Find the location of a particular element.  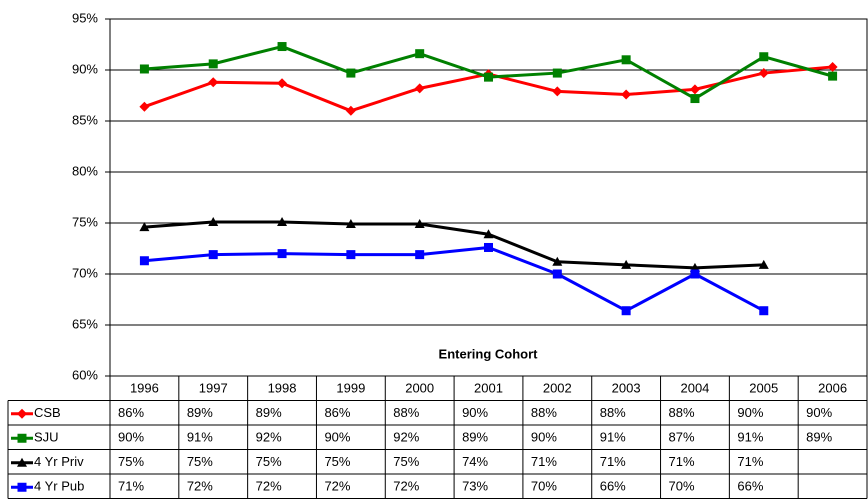

y-tick-label: 70% is located at coordinates (85, 272).